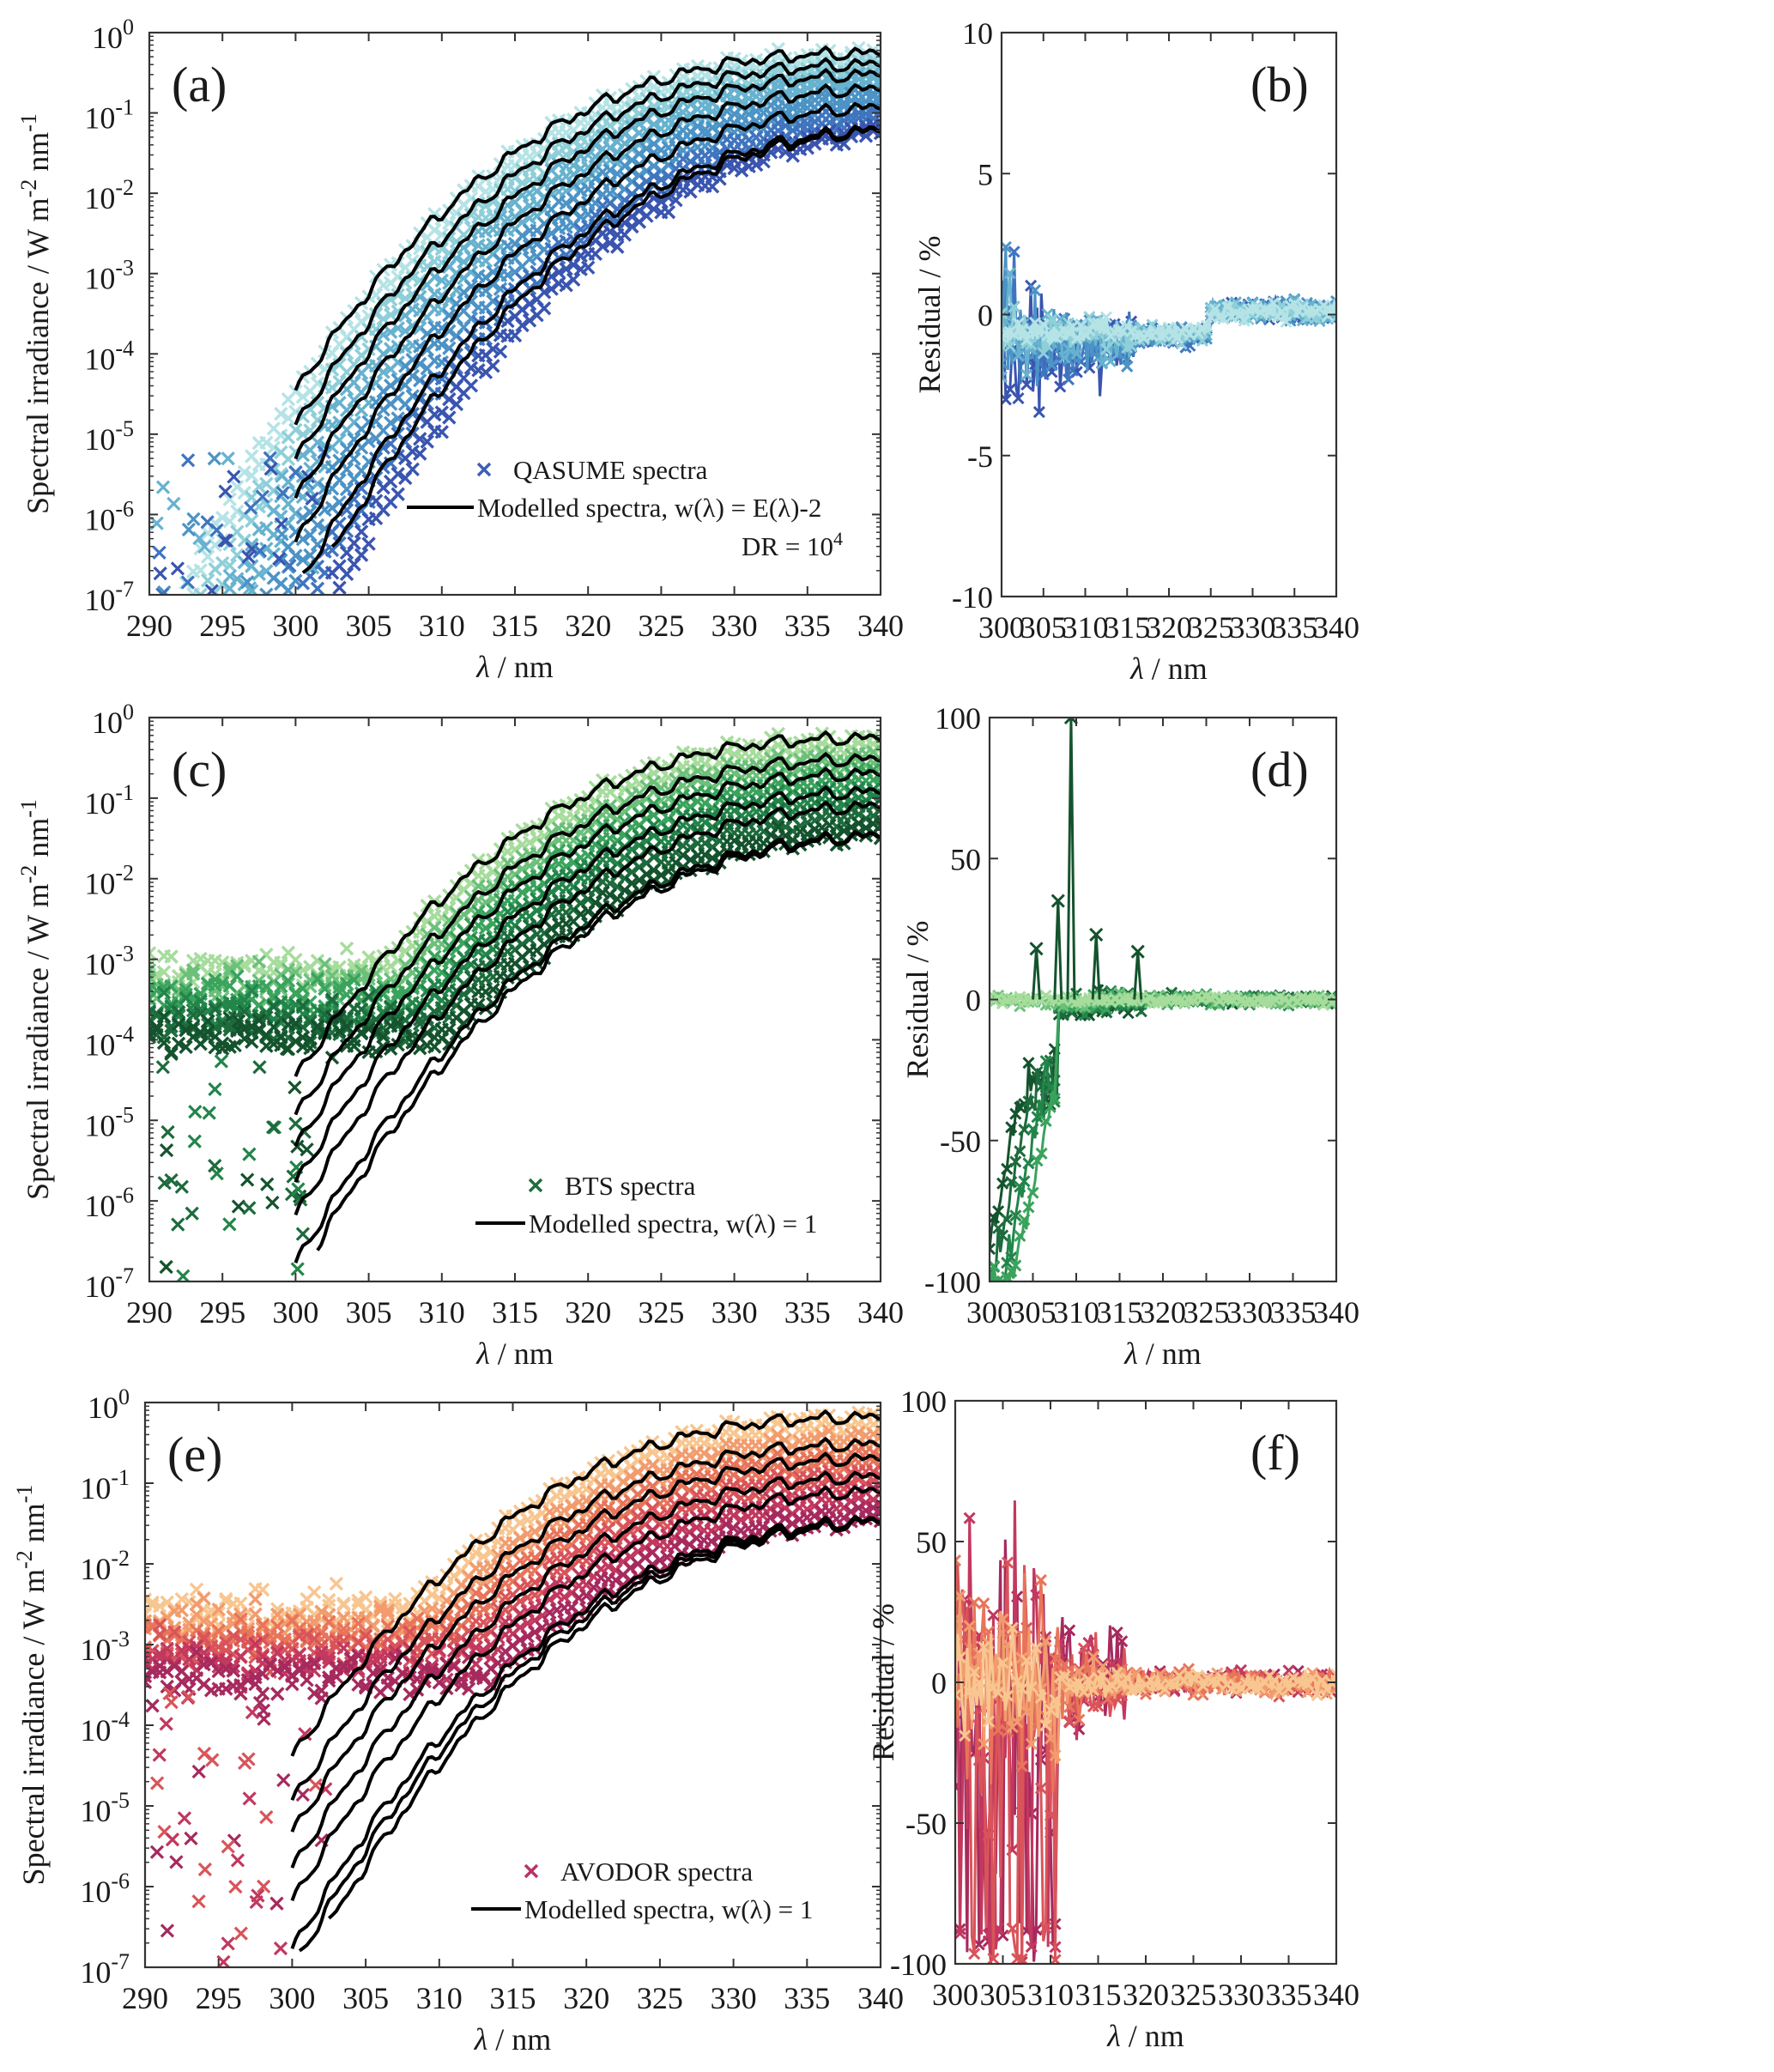 This screenshot has width=1774, height=2072. Describe the element at coordinates (109, 962) in the screenshot. I see `y-tick-label: 10⁻³` at that location.